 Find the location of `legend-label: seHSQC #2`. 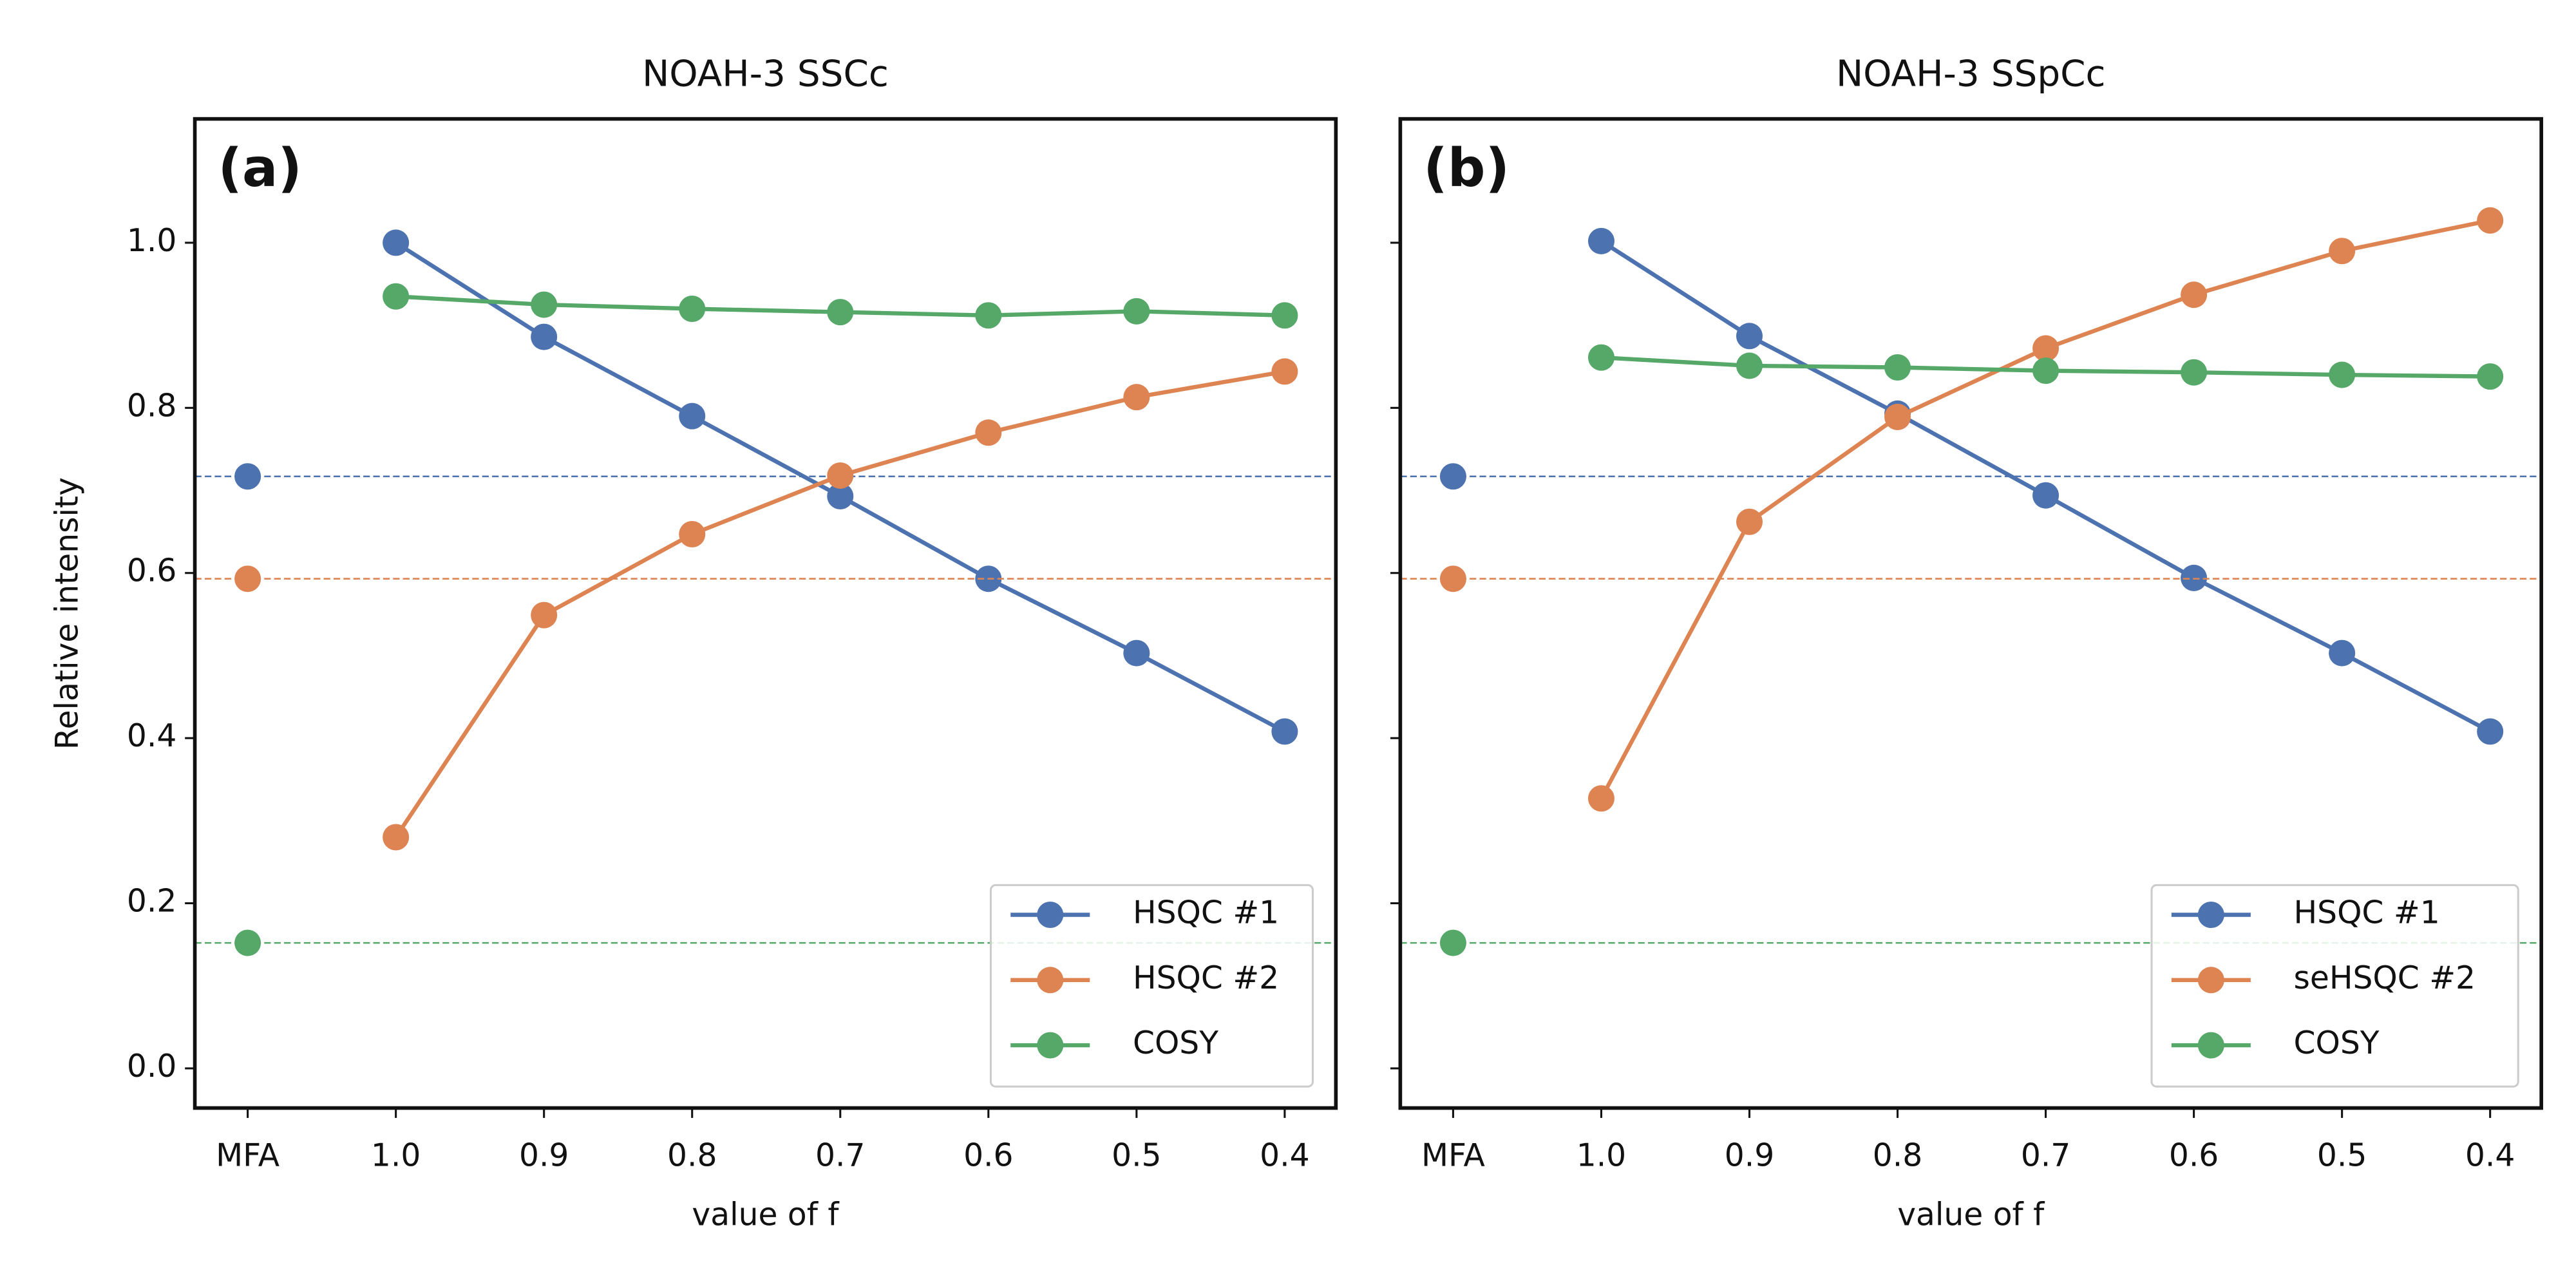

legend-label: seHSQC #2 is located at coordinates (2385, 978).